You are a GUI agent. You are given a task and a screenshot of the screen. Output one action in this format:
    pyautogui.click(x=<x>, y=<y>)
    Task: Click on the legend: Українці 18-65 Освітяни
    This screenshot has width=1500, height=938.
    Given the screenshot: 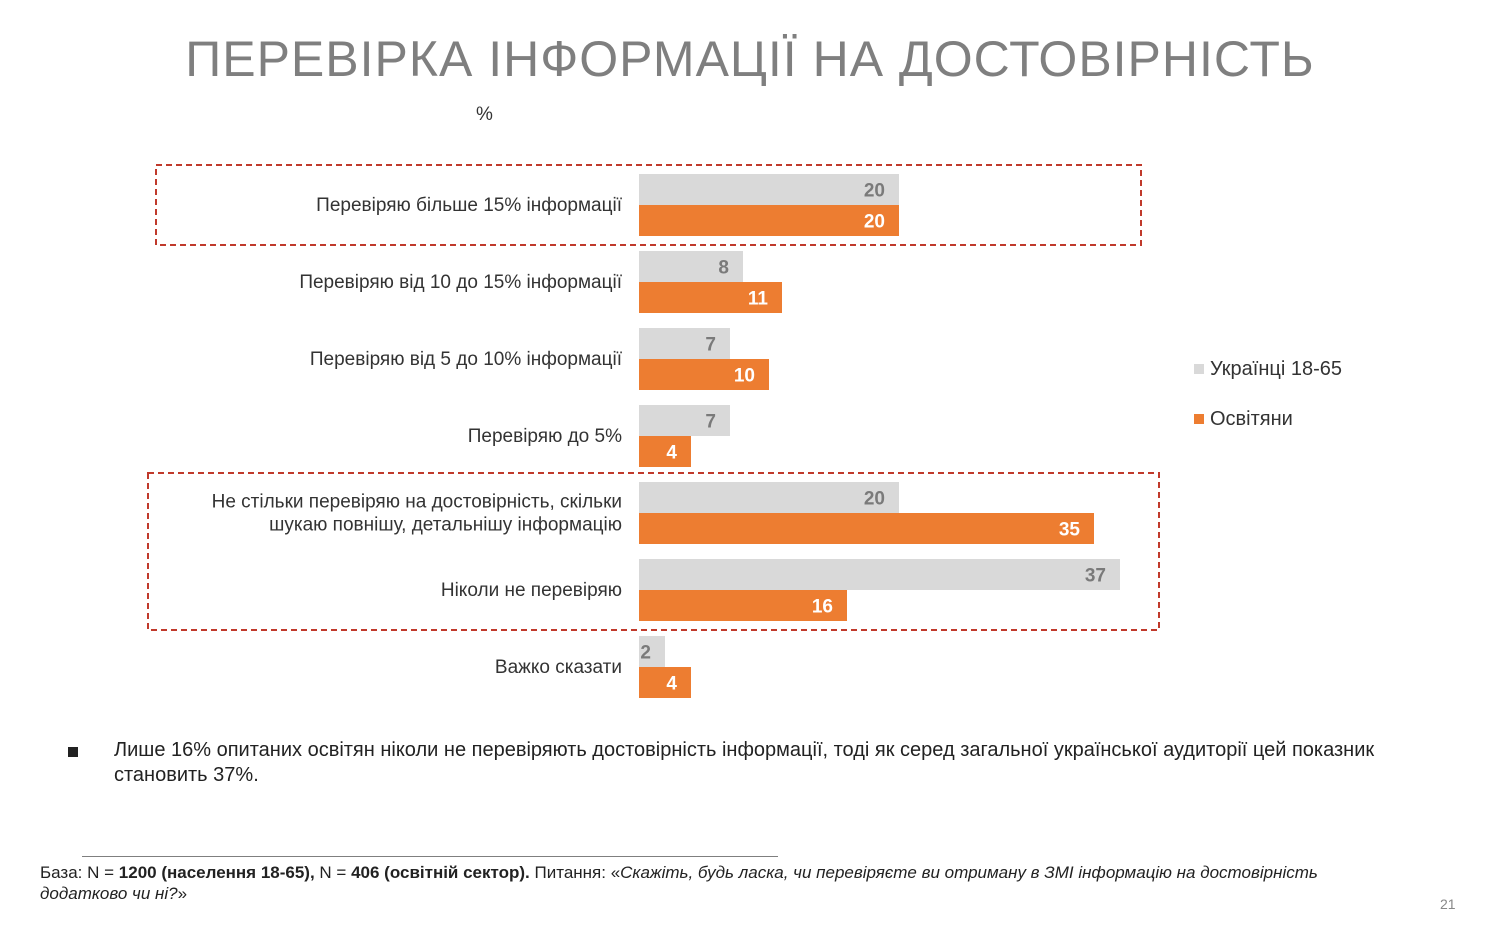 What is the action you would take?
    pyautogui.click(x=1268, y=407)
    